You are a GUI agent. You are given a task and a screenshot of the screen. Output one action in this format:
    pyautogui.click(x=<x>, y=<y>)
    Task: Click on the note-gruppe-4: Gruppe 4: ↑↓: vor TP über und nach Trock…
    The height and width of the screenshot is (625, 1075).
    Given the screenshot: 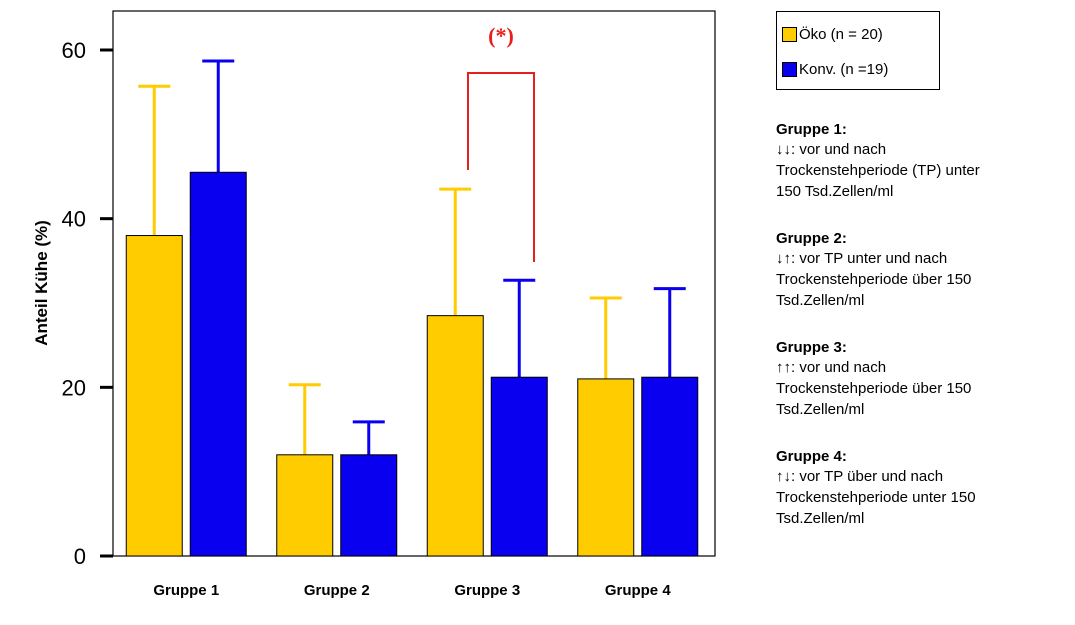 What is the action you would take?
    pyautogui.click(x=925, y=488)
    